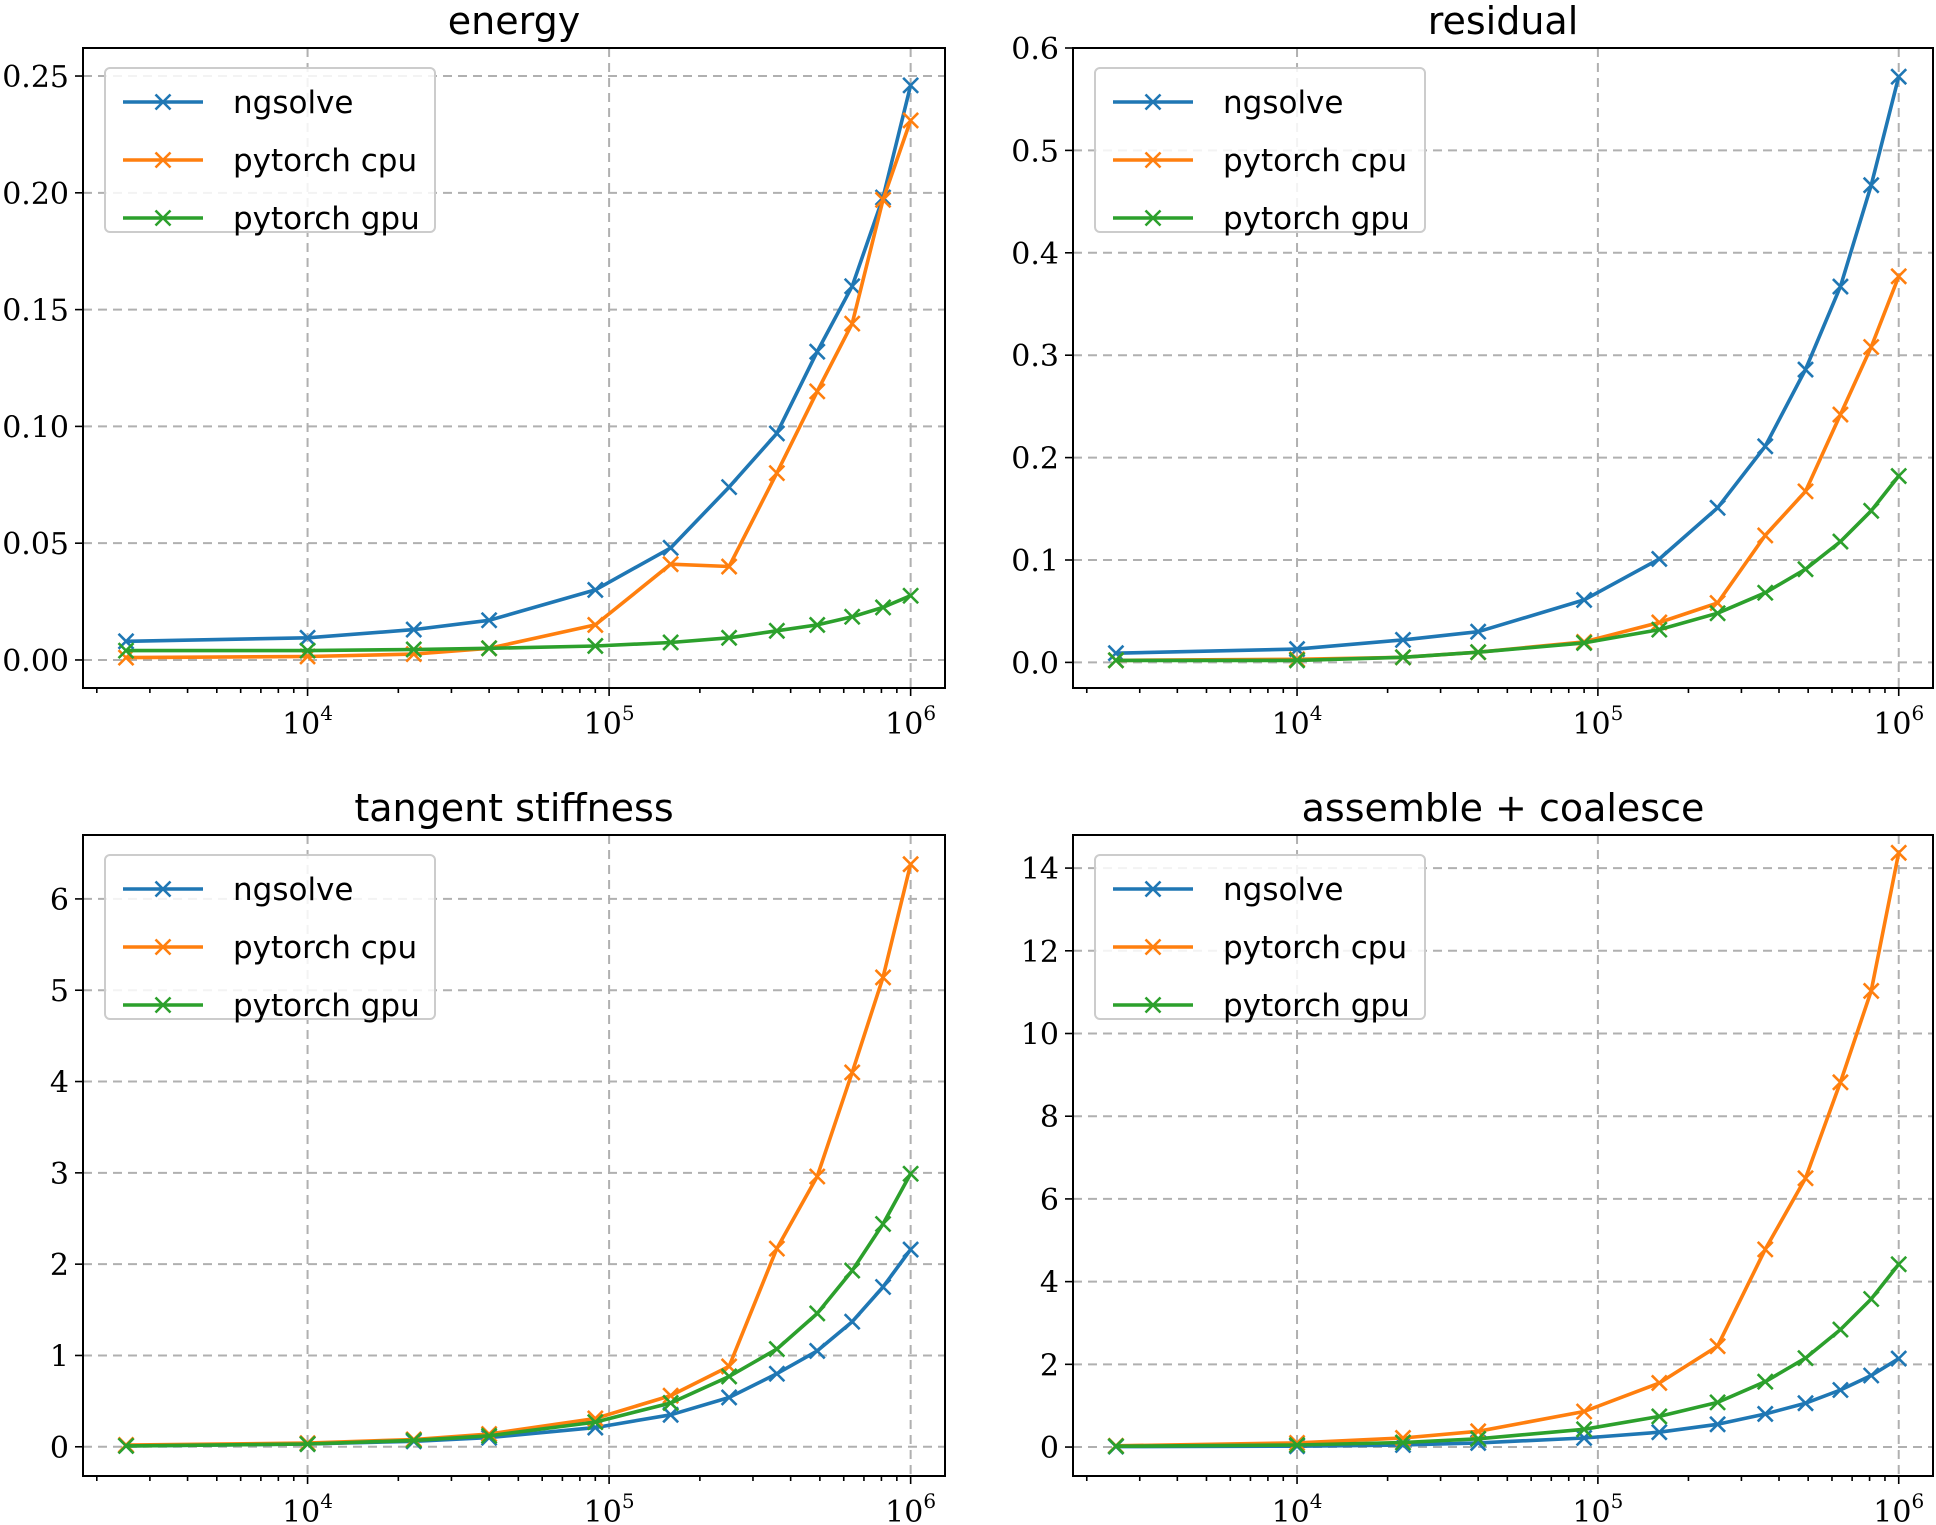 The image size is (1936, 1525). What do you see at coordinates (1597, 1507) in the screenshot?
I see `assemble-coalesce-xtick-label: 105` at bounding box center [1597, 1507].